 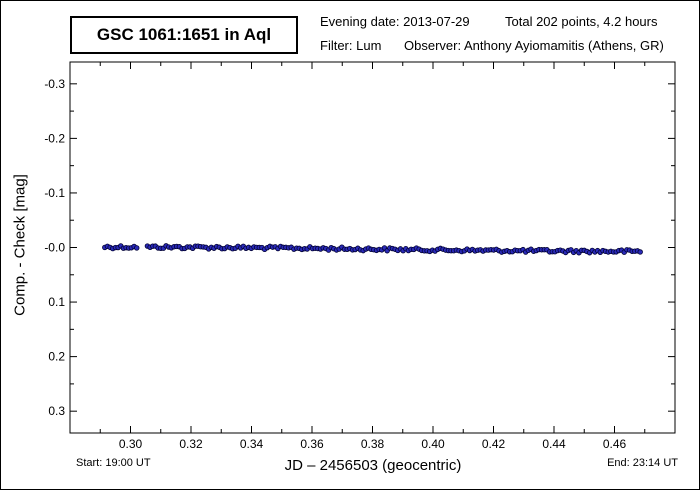 What do you see at coordinates (56, 411) in the screenshot?
I see `y-tick-label: 0.3` at bounding box center [56, 411].